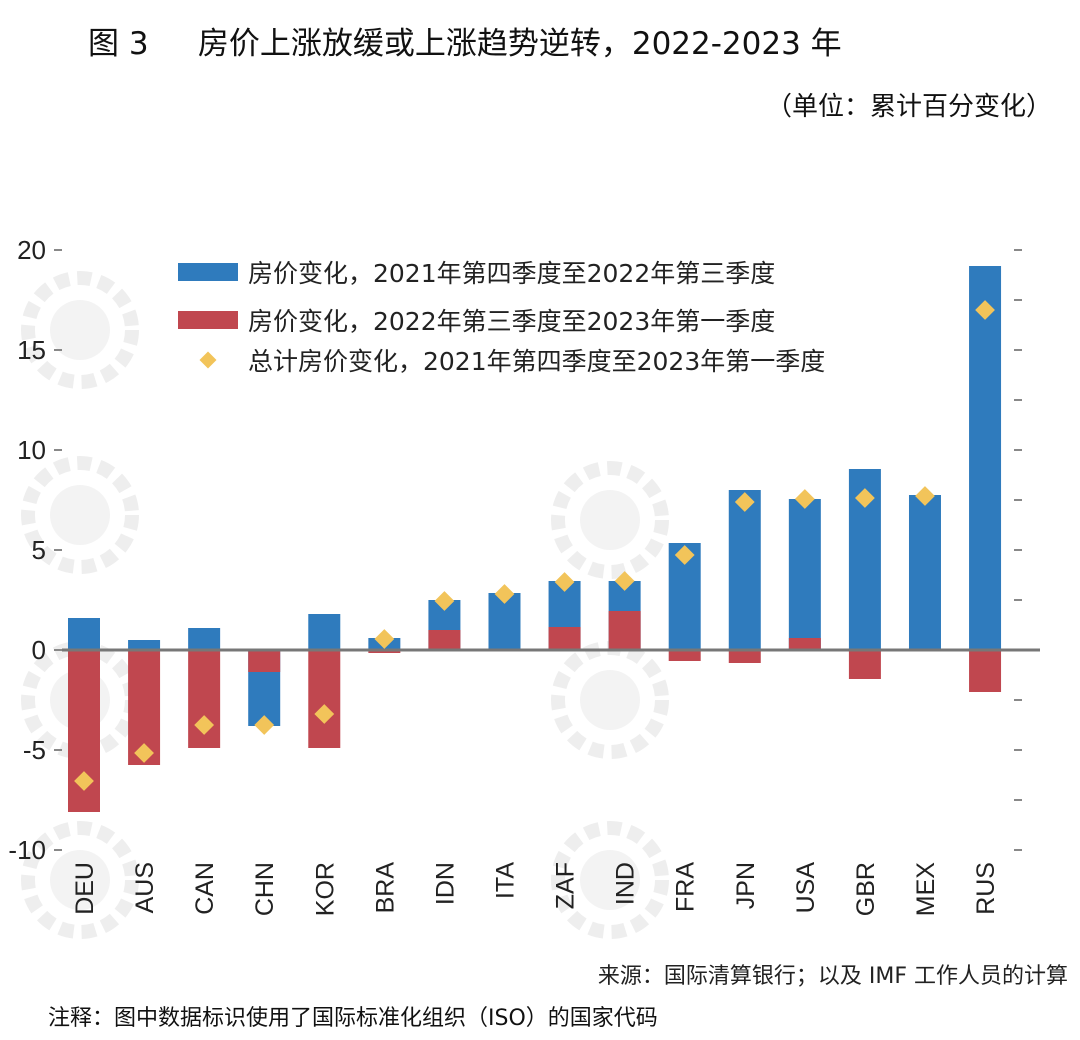 The width and height of the screenshot is (1080, 1040). I want to click on legend-marker-total, so click(208, 360).